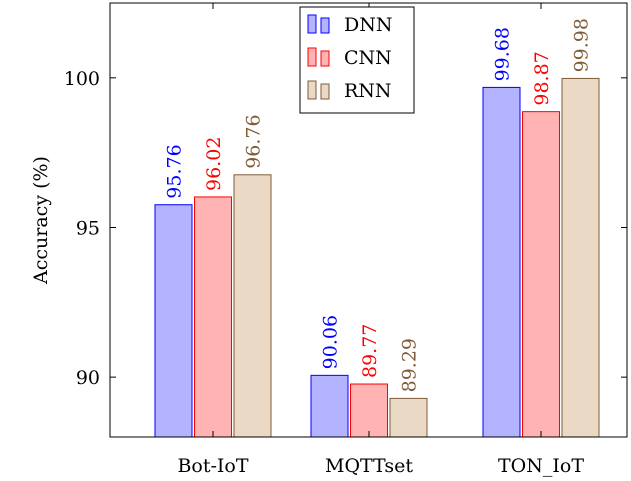 This screenshot has width=631, height=481. Describe the element at coordinates (541, 466) in the screenshot. I see `x-tick-label-ton-iot: TON_IoT` at that location.